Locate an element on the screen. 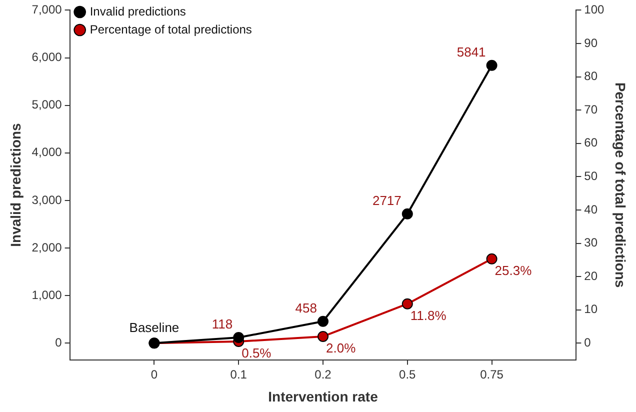 The width and height of the screenshot is (636, 412). x-tick-label: 0.5 is located at coordinates (407, 374).